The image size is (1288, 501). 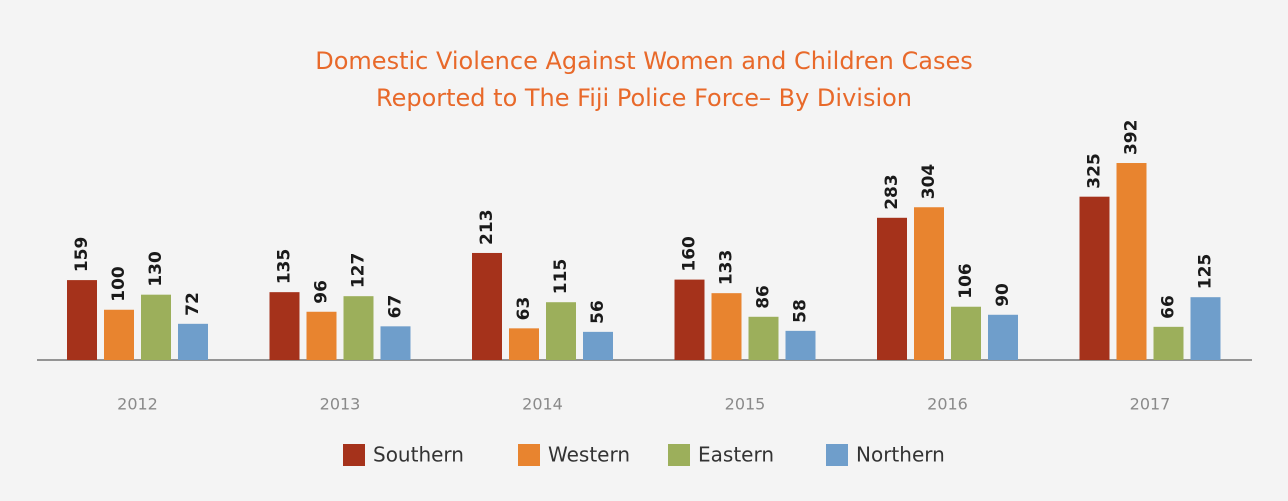 What do you see at coordinates (418, 455) in the screenshot?
I see `legend-label: Southern` at bounding box center [418, 455].